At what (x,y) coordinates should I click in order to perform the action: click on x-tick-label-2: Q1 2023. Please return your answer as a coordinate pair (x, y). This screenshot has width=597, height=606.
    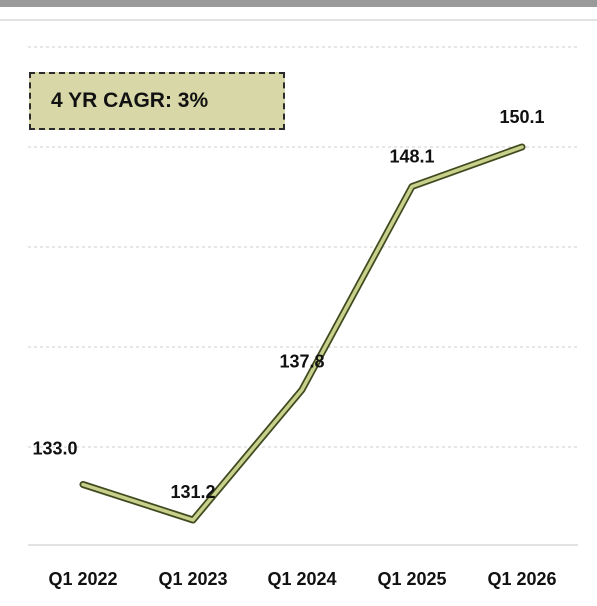
    Looking at the image, I should click on (192, 579).